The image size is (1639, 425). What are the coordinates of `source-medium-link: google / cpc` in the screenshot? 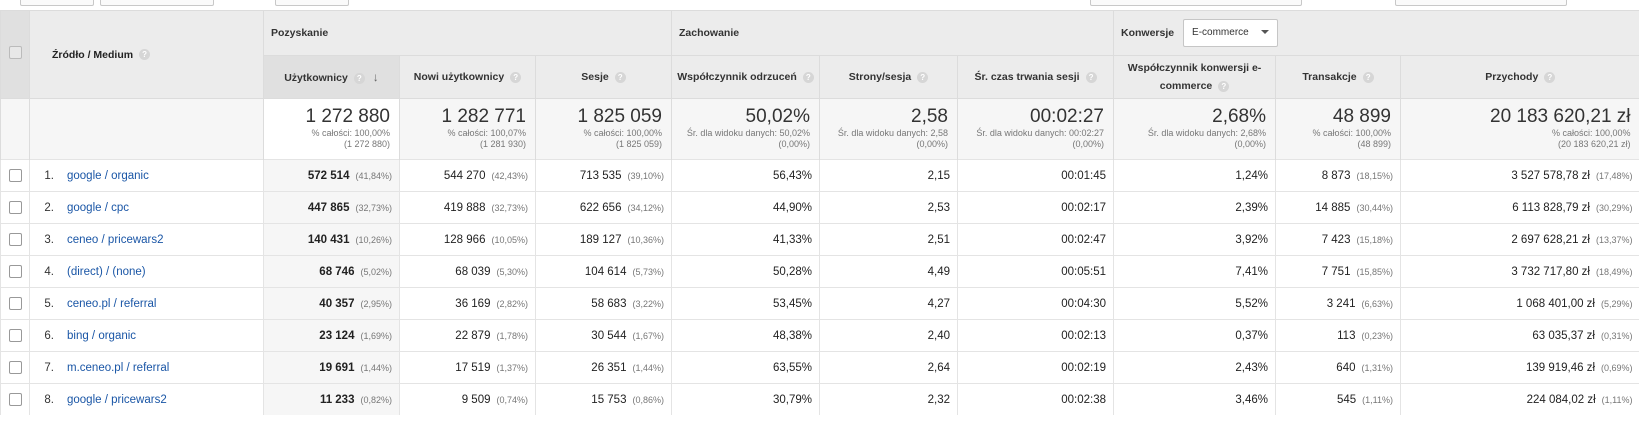 It's located at (98, 207).